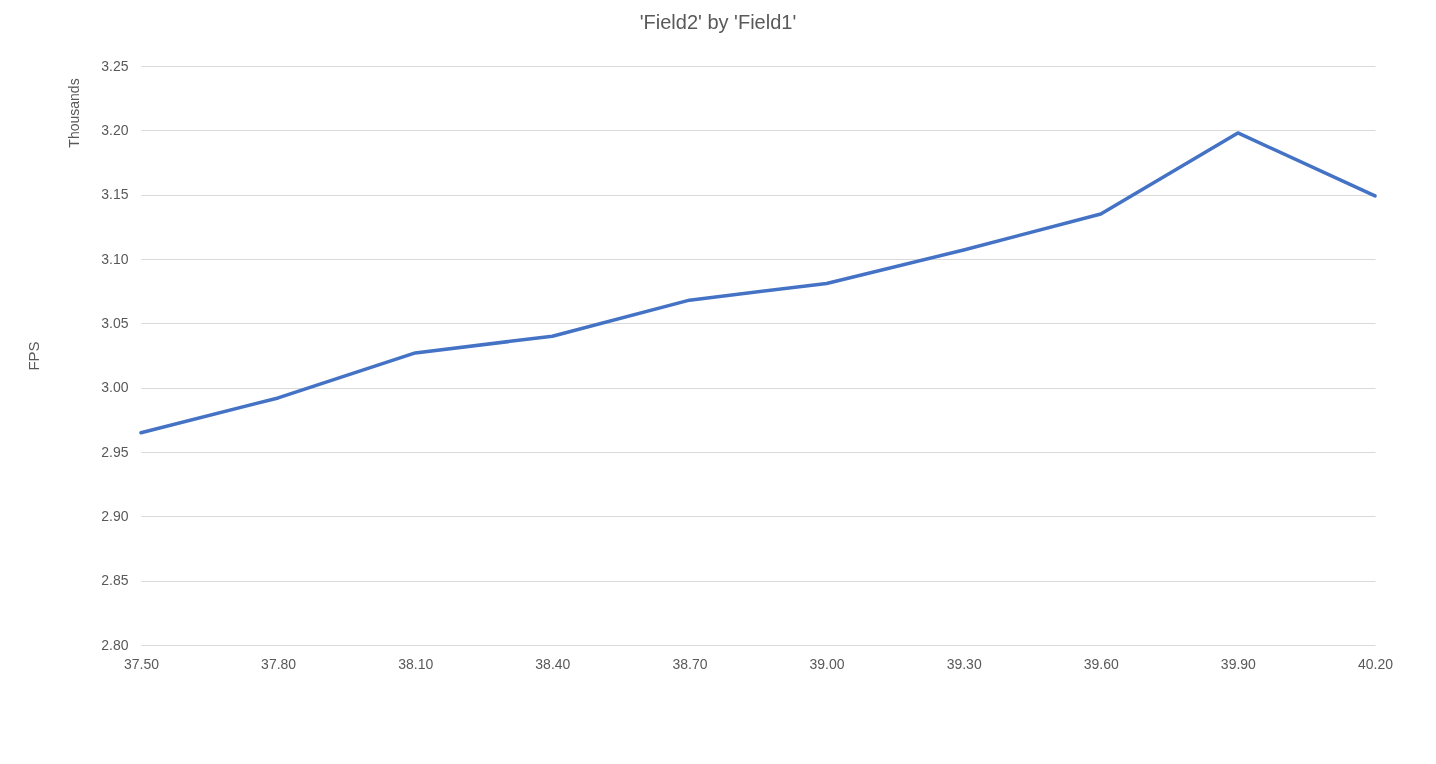 Image resolution: width=1436 pixels, height=764 pixels. What do you see at coordinates (1238, 663) in the screenshot?
I see `x-tick-label: 39.90` at bounding box center [1238, 663].